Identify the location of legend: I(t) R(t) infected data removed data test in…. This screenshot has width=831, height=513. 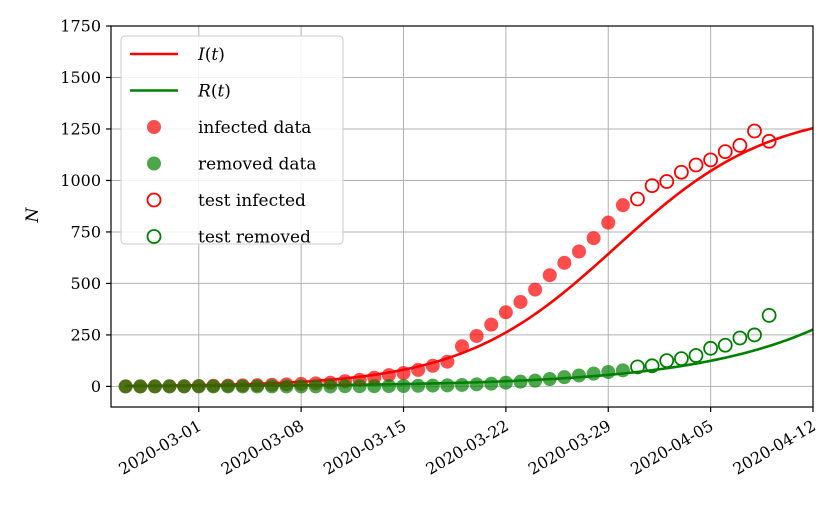
(232, 141).